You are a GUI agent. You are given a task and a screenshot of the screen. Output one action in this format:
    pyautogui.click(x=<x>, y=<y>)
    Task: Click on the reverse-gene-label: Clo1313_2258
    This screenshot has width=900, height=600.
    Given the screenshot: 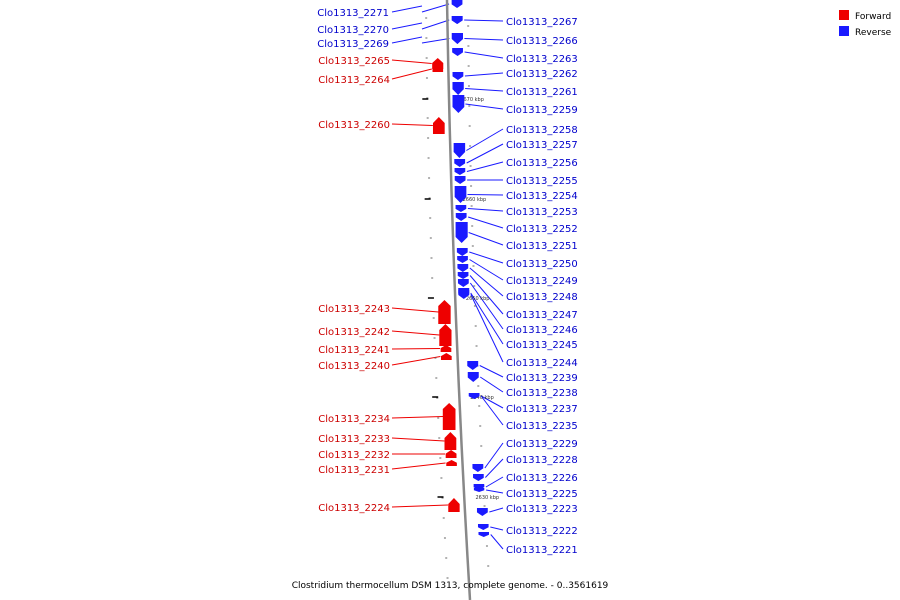 What is the action you would take?
    pyautogui.click(x=542, y=130)
    